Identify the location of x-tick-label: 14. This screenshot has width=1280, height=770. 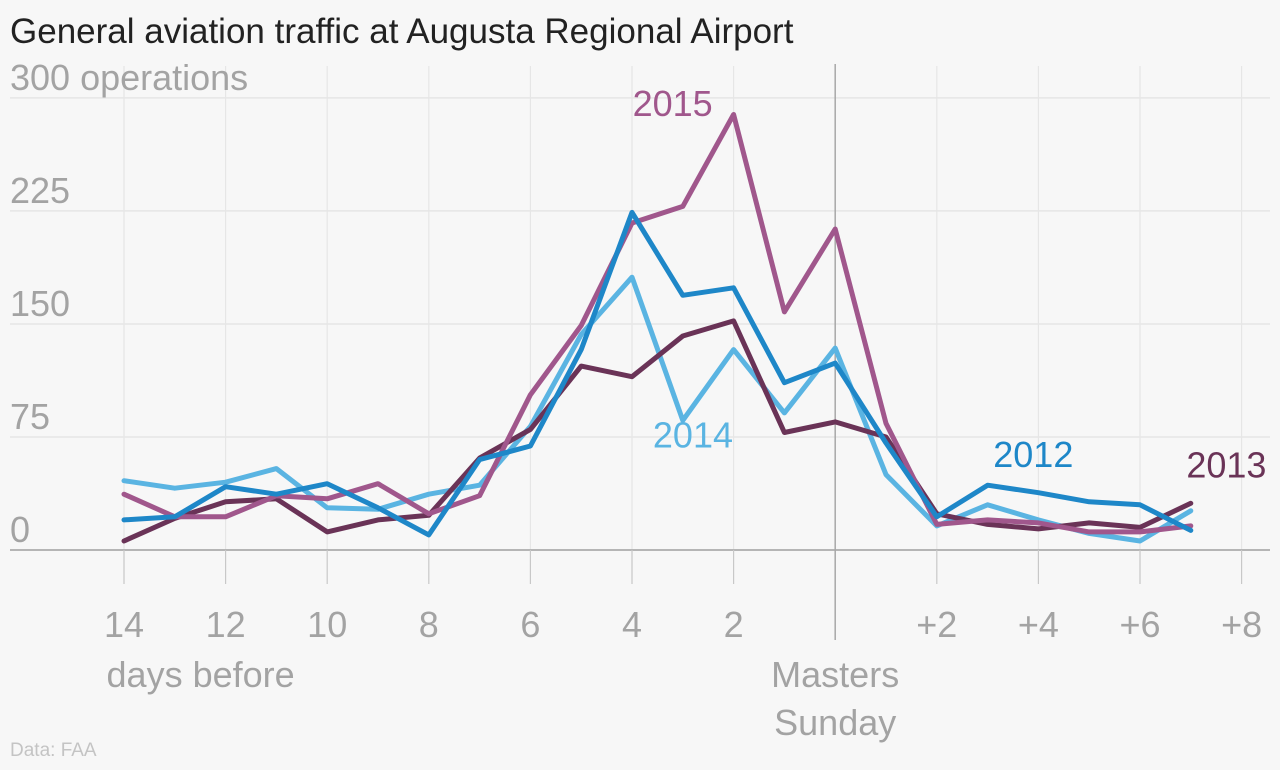
(124, 624).